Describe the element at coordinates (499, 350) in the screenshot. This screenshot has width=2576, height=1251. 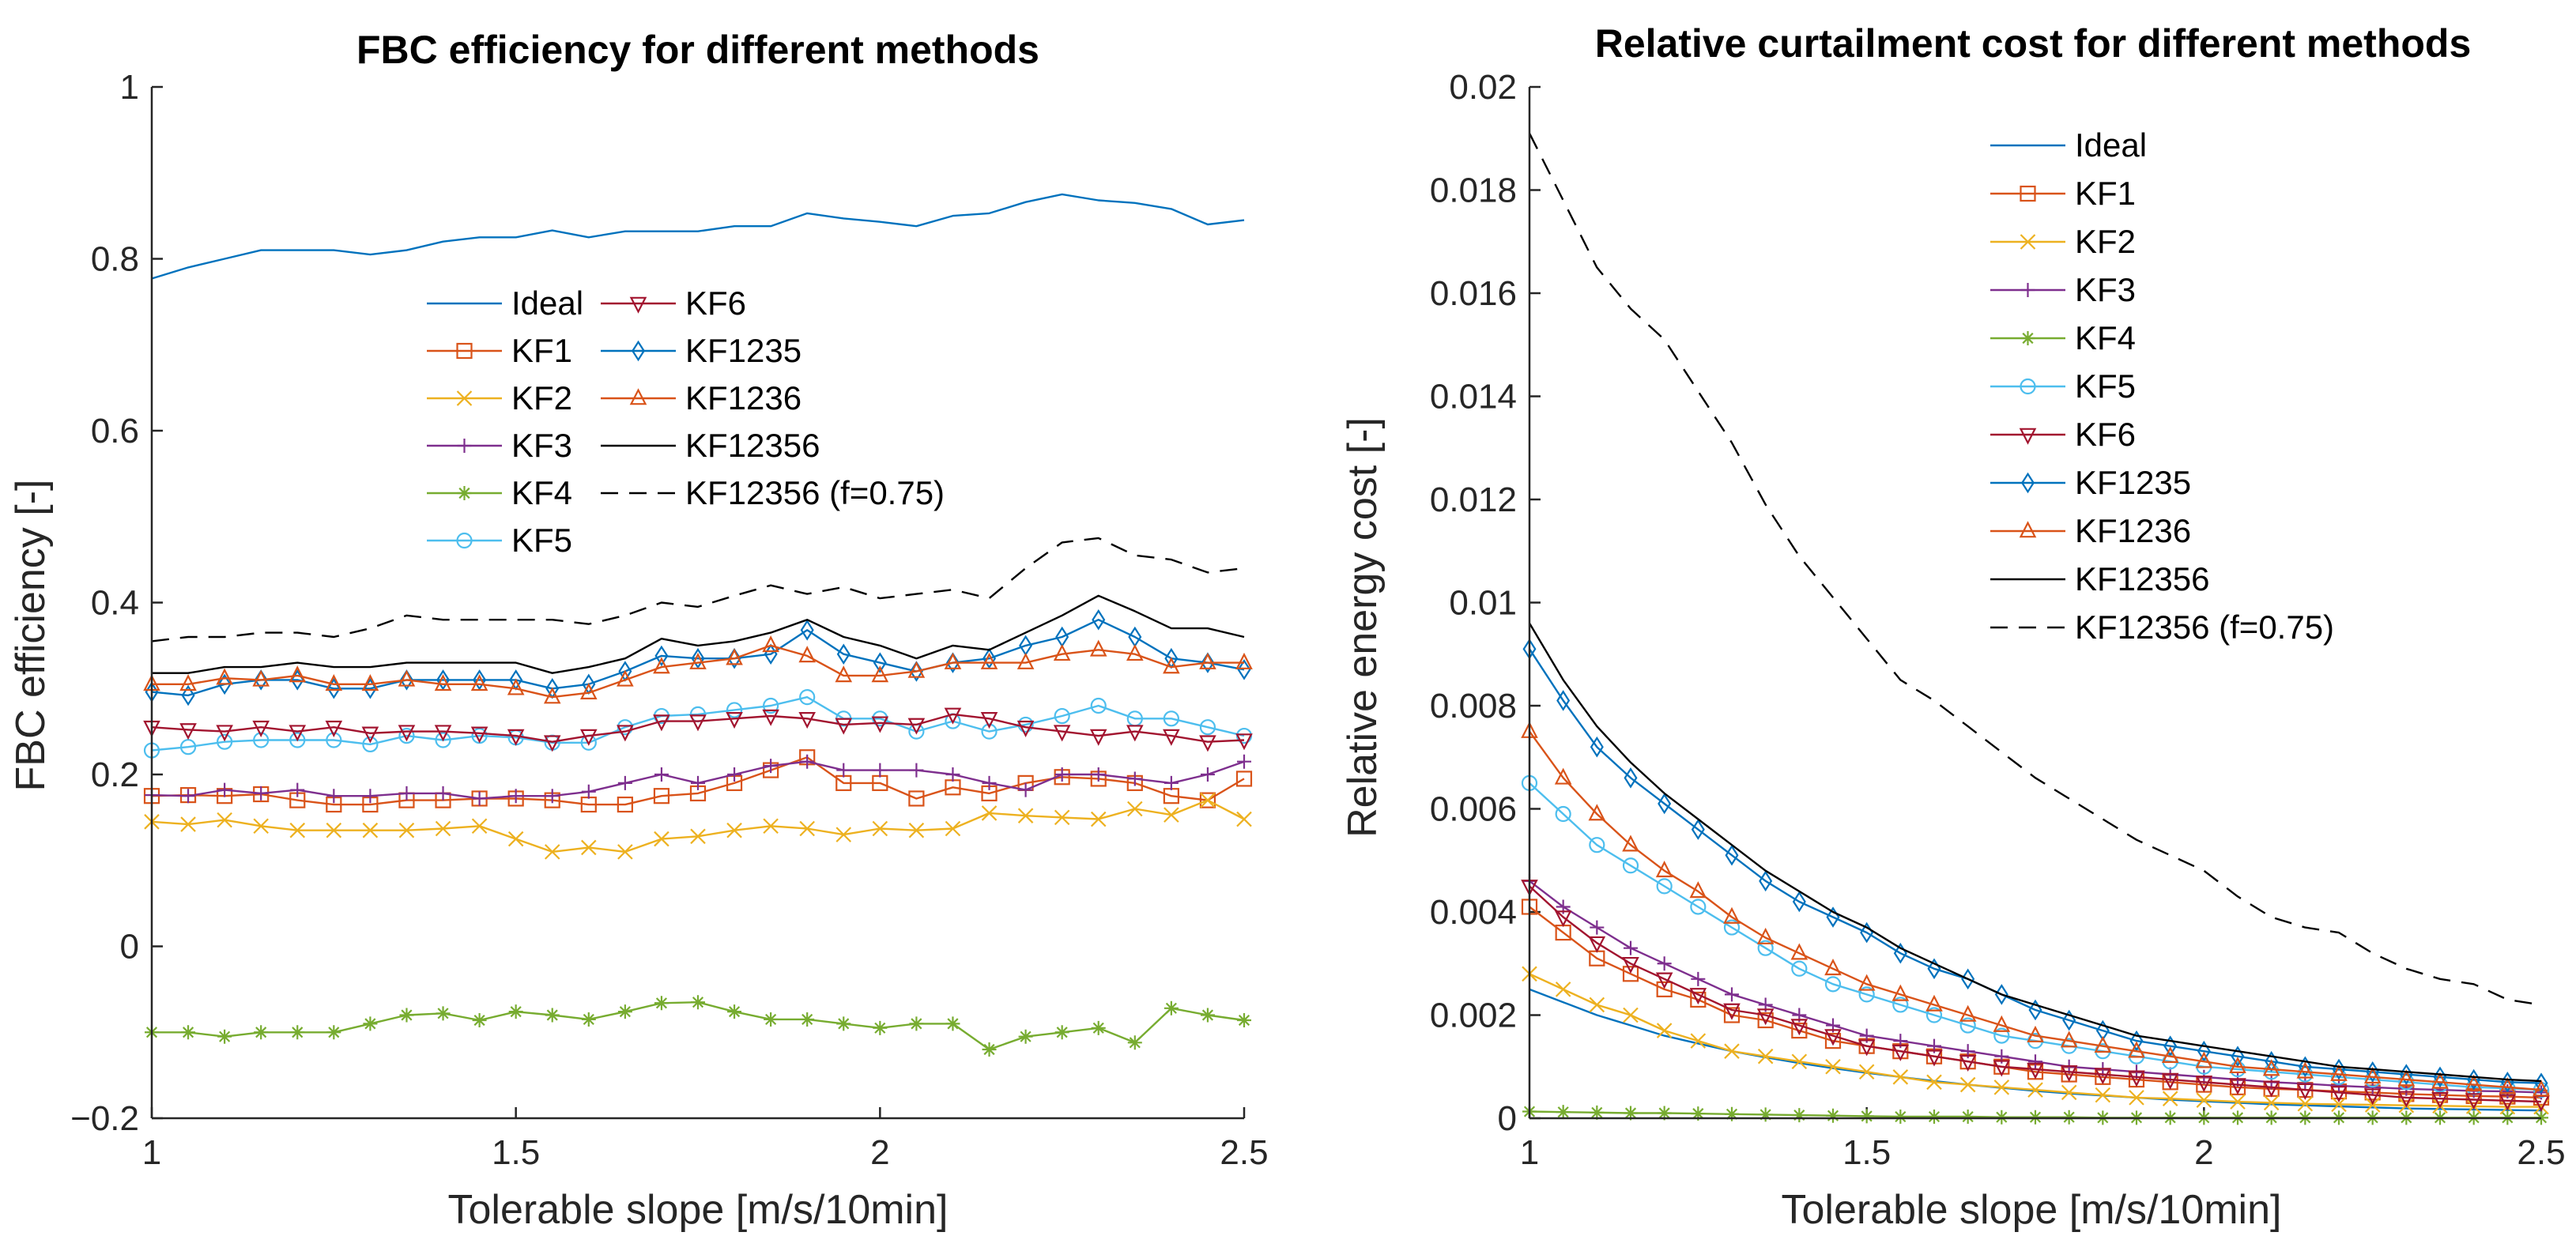
I see `legend-item-kf1: KF1` at that location.